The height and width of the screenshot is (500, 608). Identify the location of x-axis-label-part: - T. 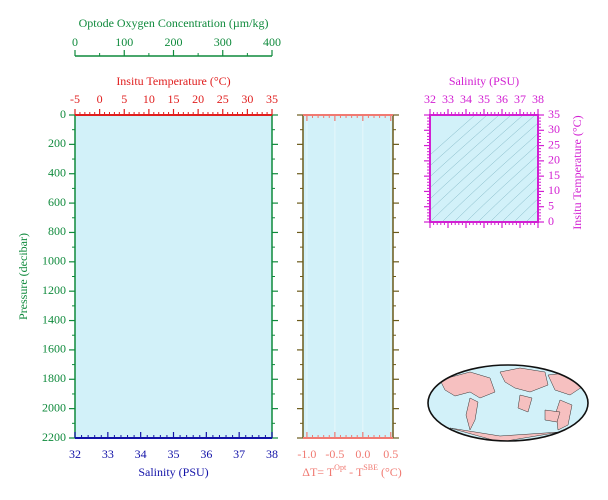
(355, 472).